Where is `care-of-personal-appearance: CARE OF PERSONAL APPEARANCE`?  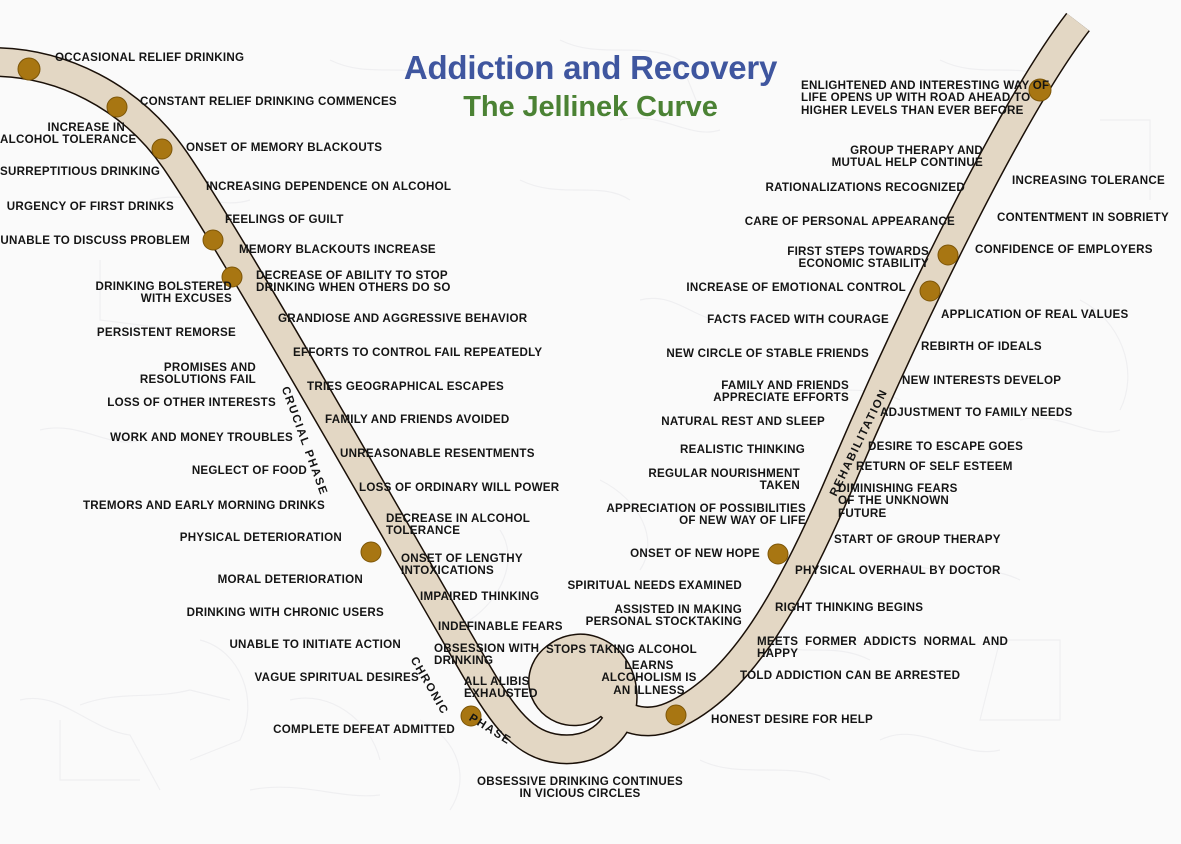 care-of-personal-appearance: CARE OF PERSONAL APPEARANCE is located at coordinates (849, 221).